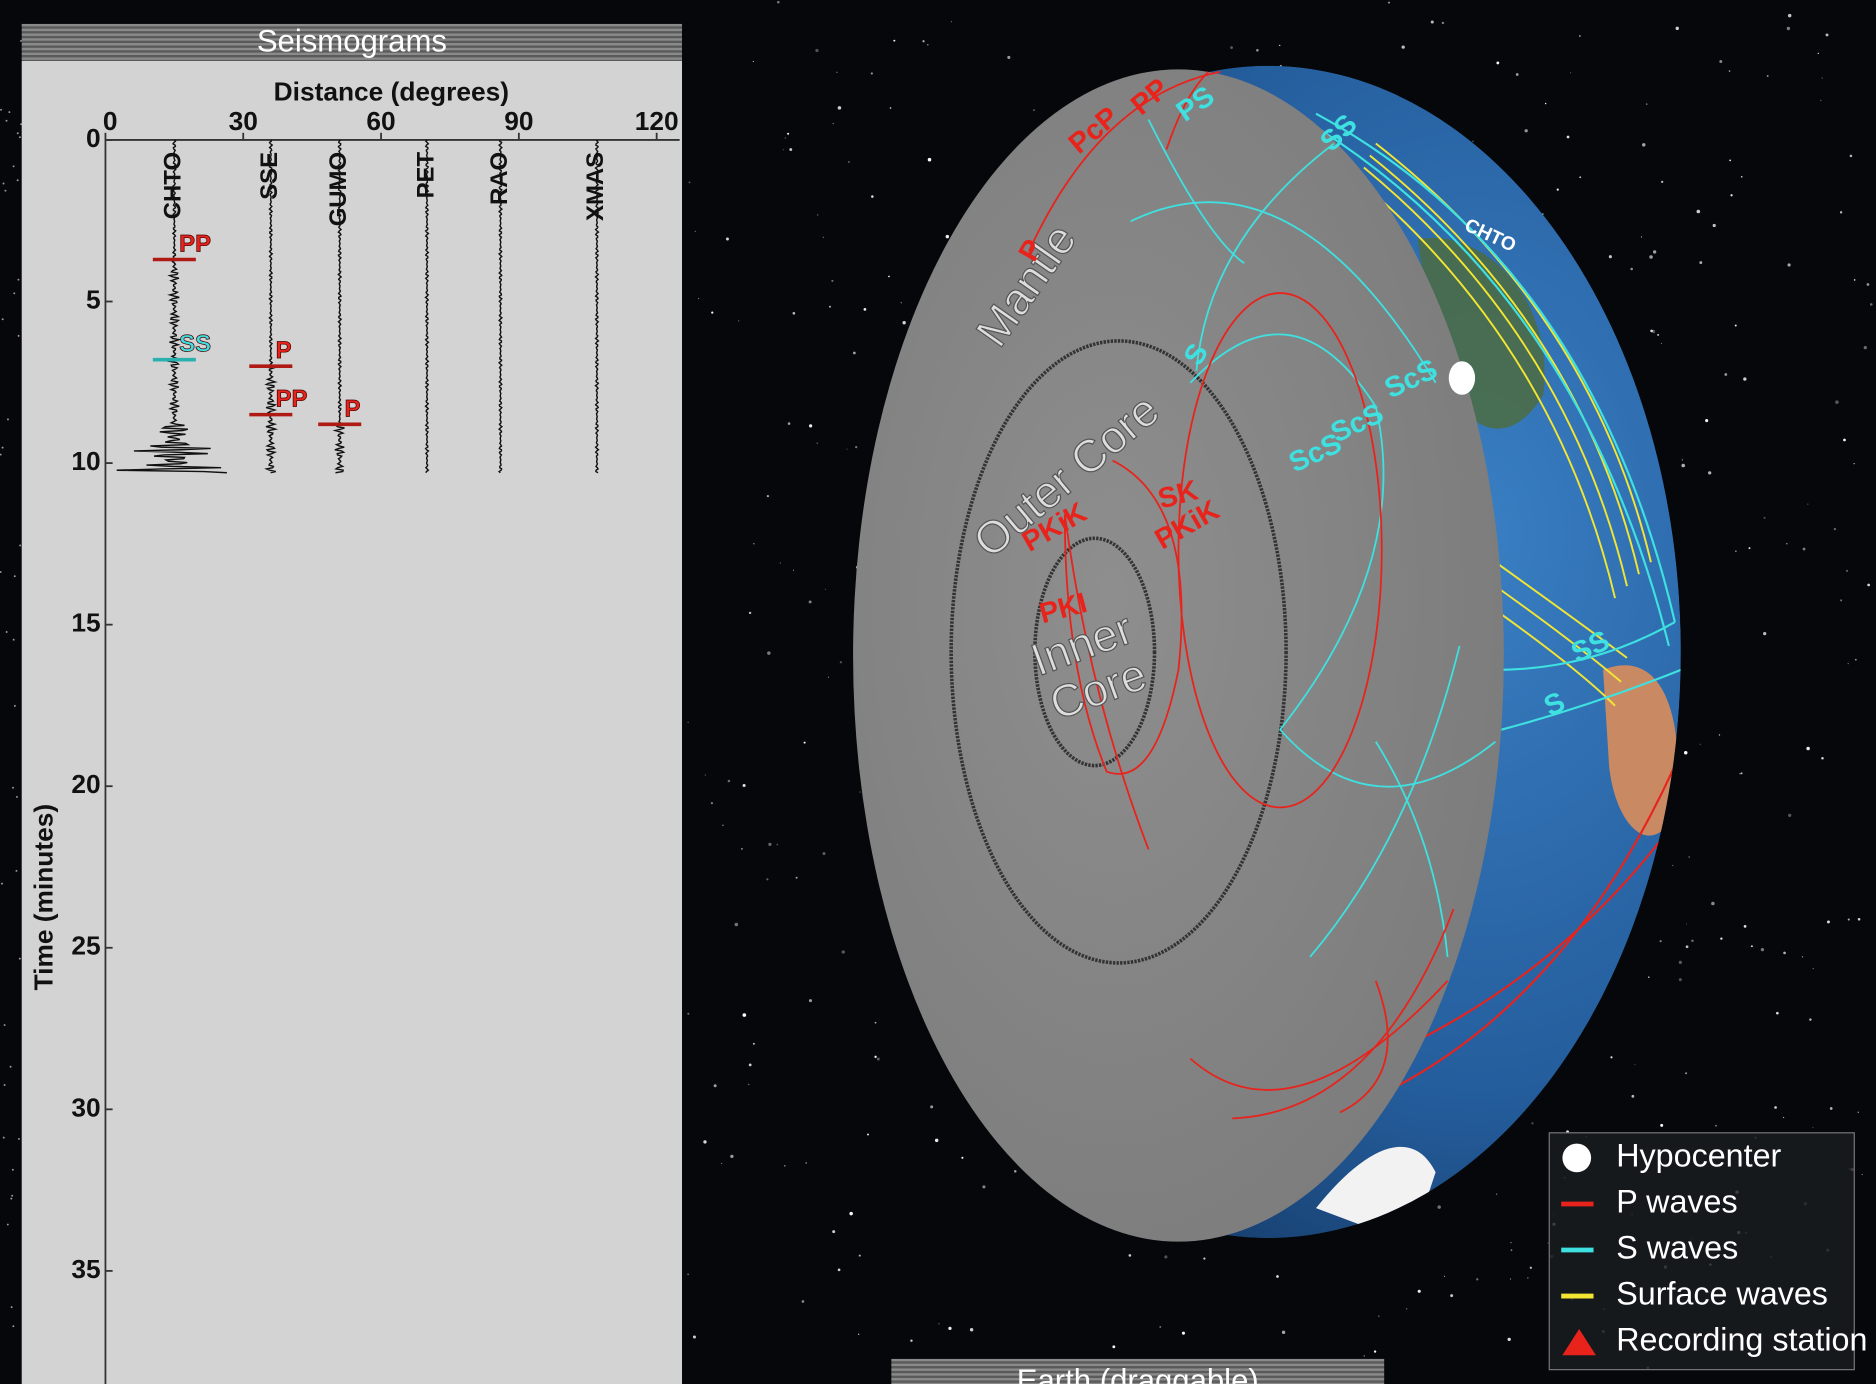 Image resolution: width=1876 pixels, height=1384 pixels. Describe the element at coordinates (269, 176) in the screenshot. I see `station-label: SSE` at that location.